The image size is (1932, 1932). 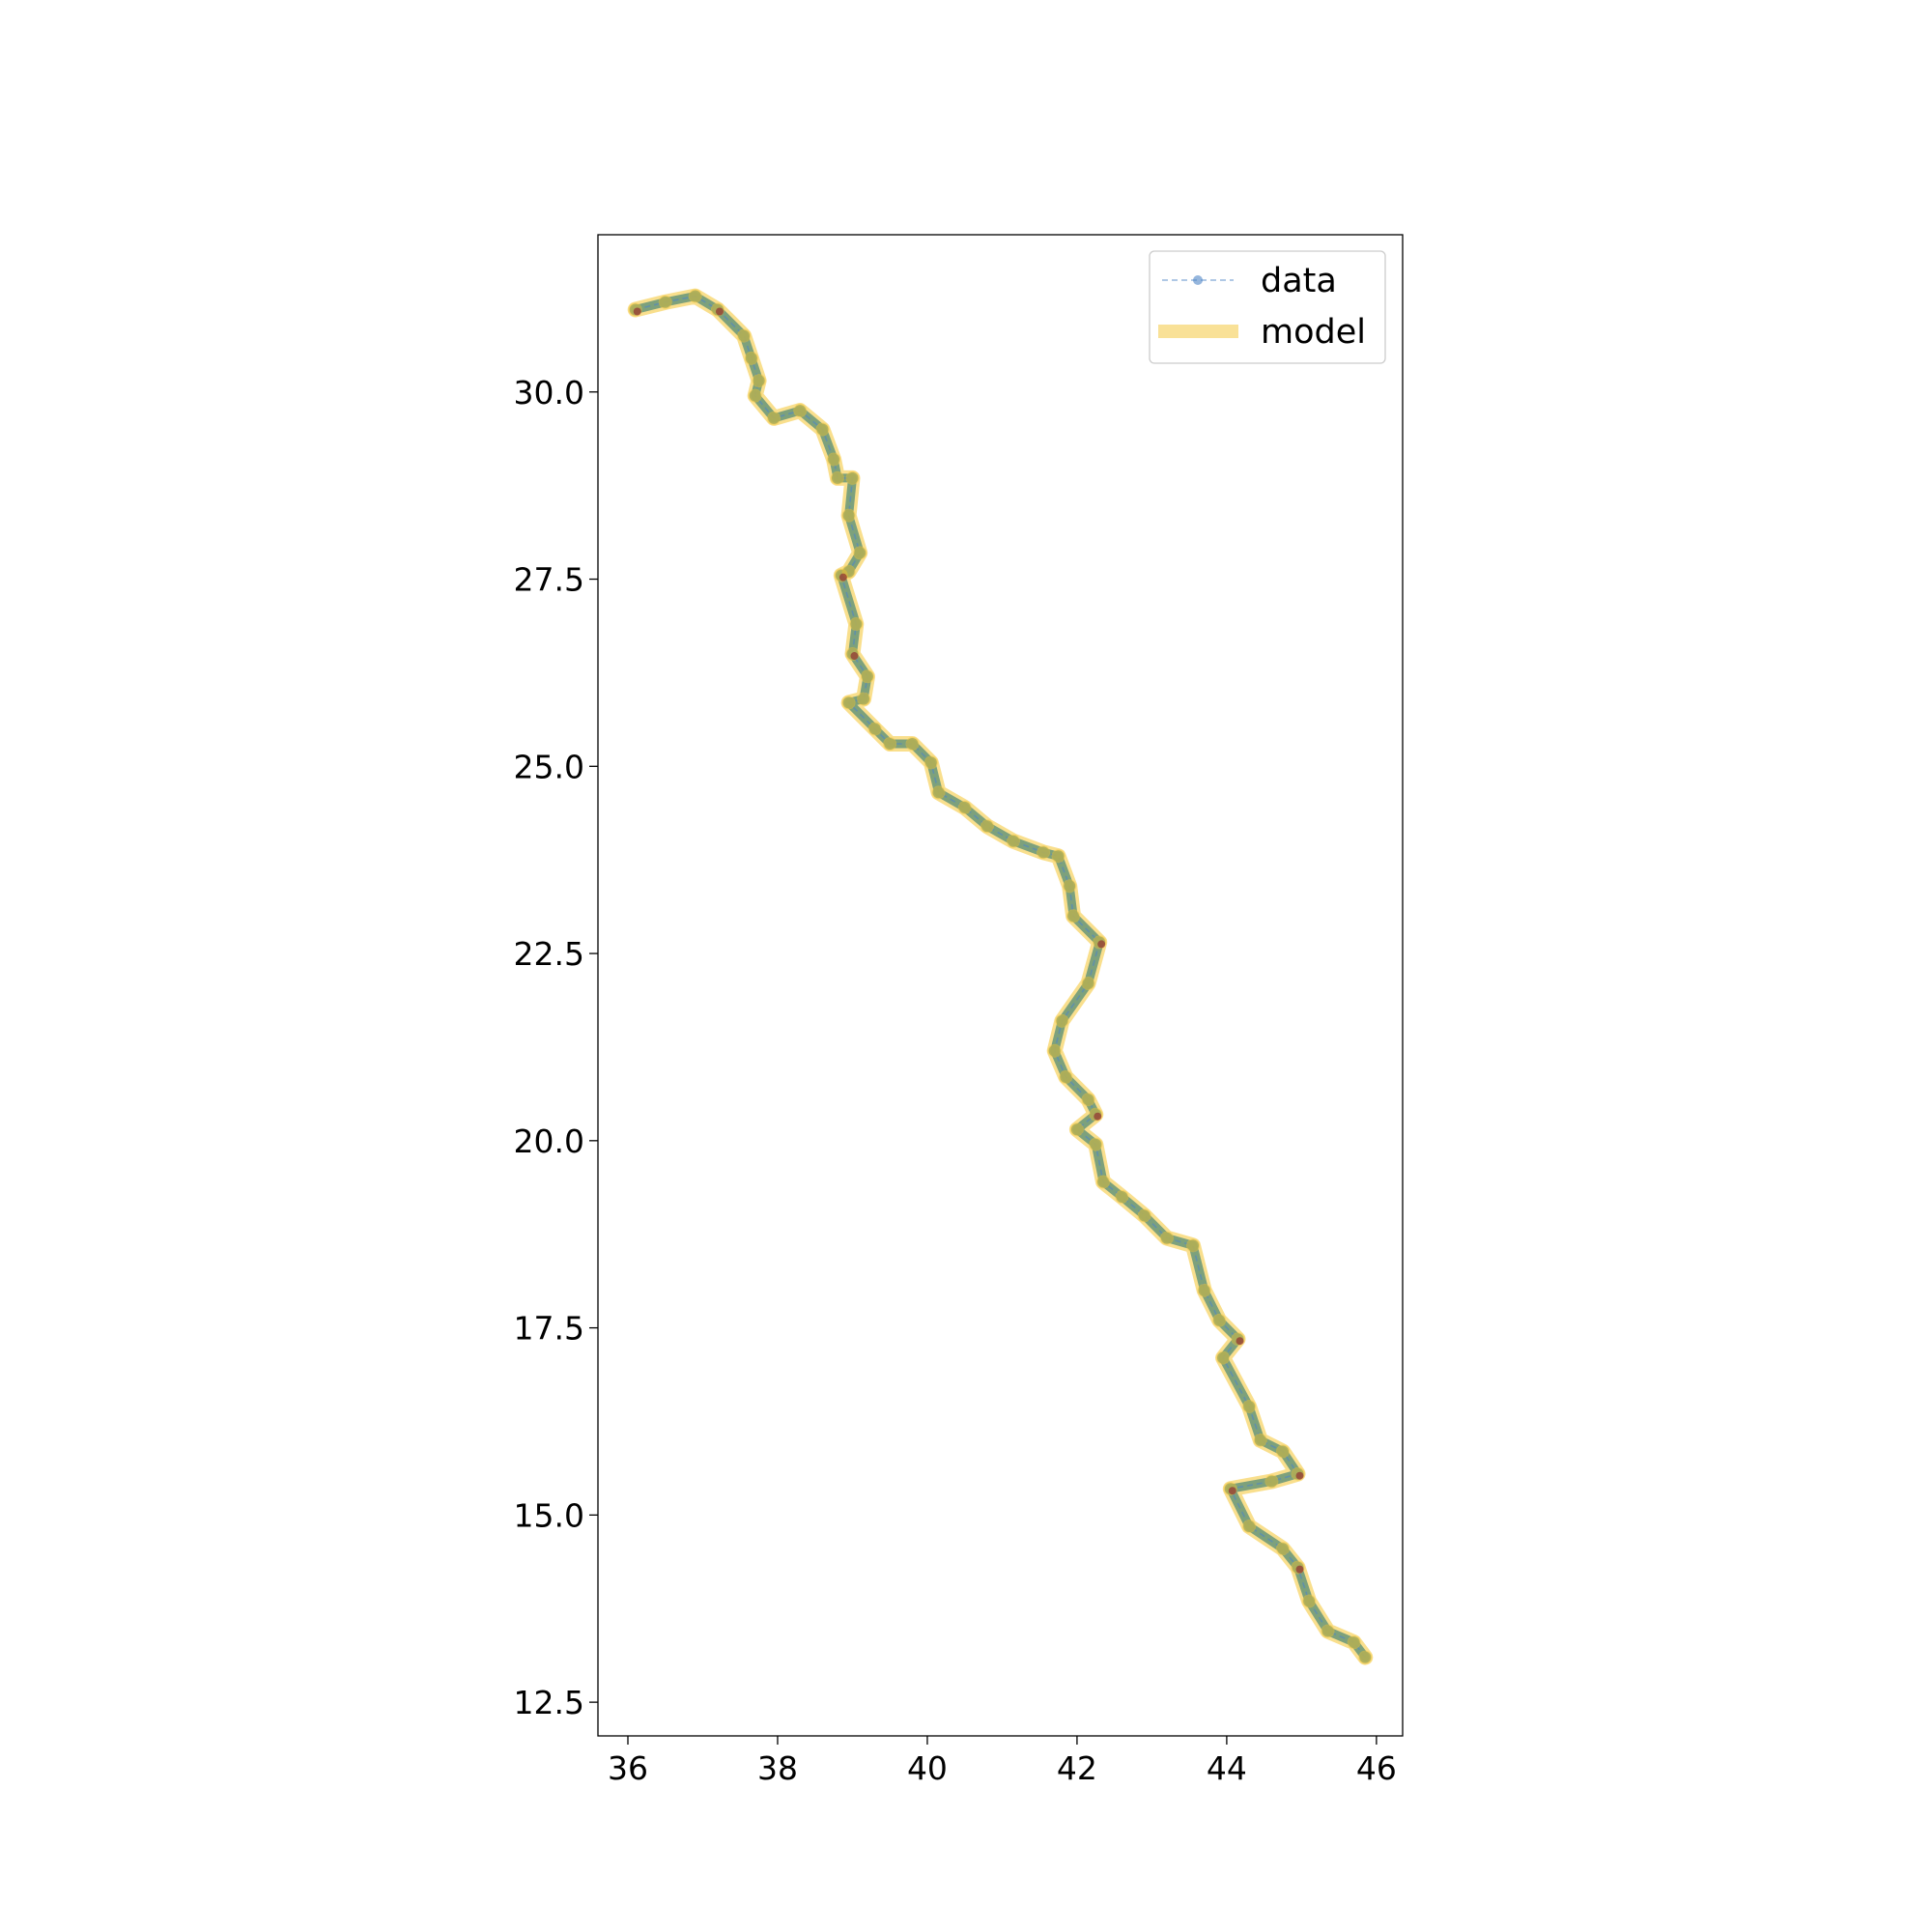 I want to click on x-tick-label: 46, so click(x=1376, y=1768).